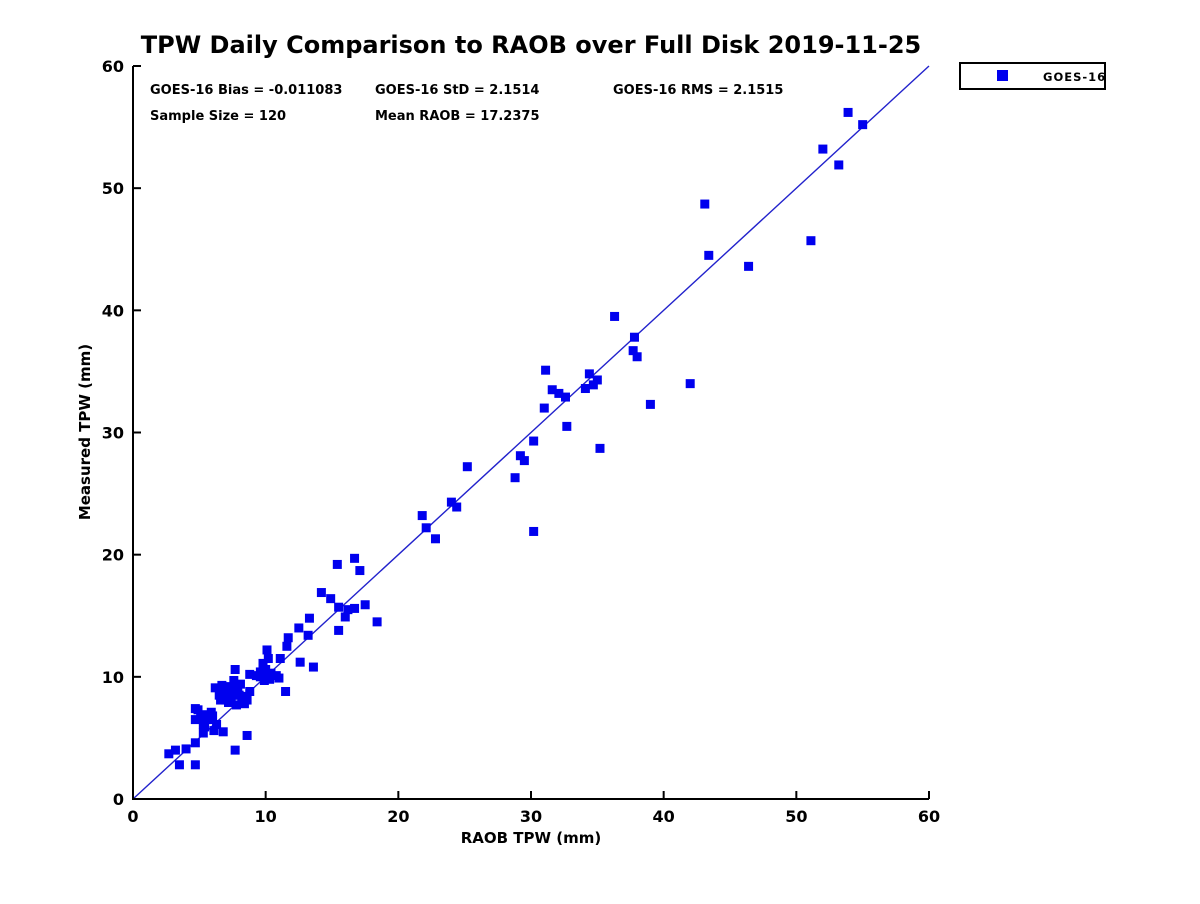 Image resolution: width=1200 pixels, height=904 pixels. I want to click on legend-box, so click(1032, 76).